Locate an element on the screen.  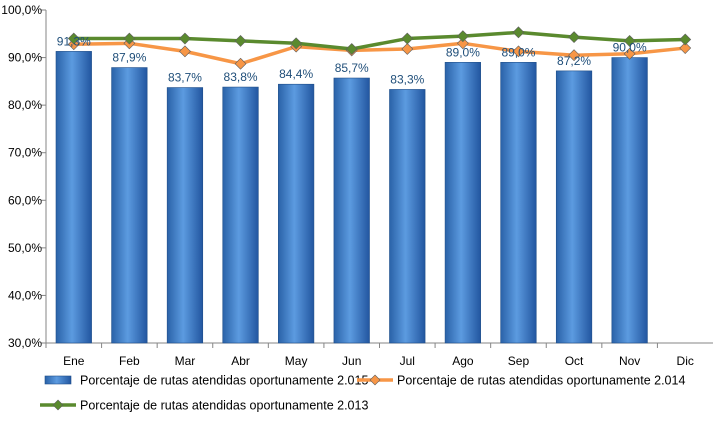
bar-mar is located at coordinates (185, 215).